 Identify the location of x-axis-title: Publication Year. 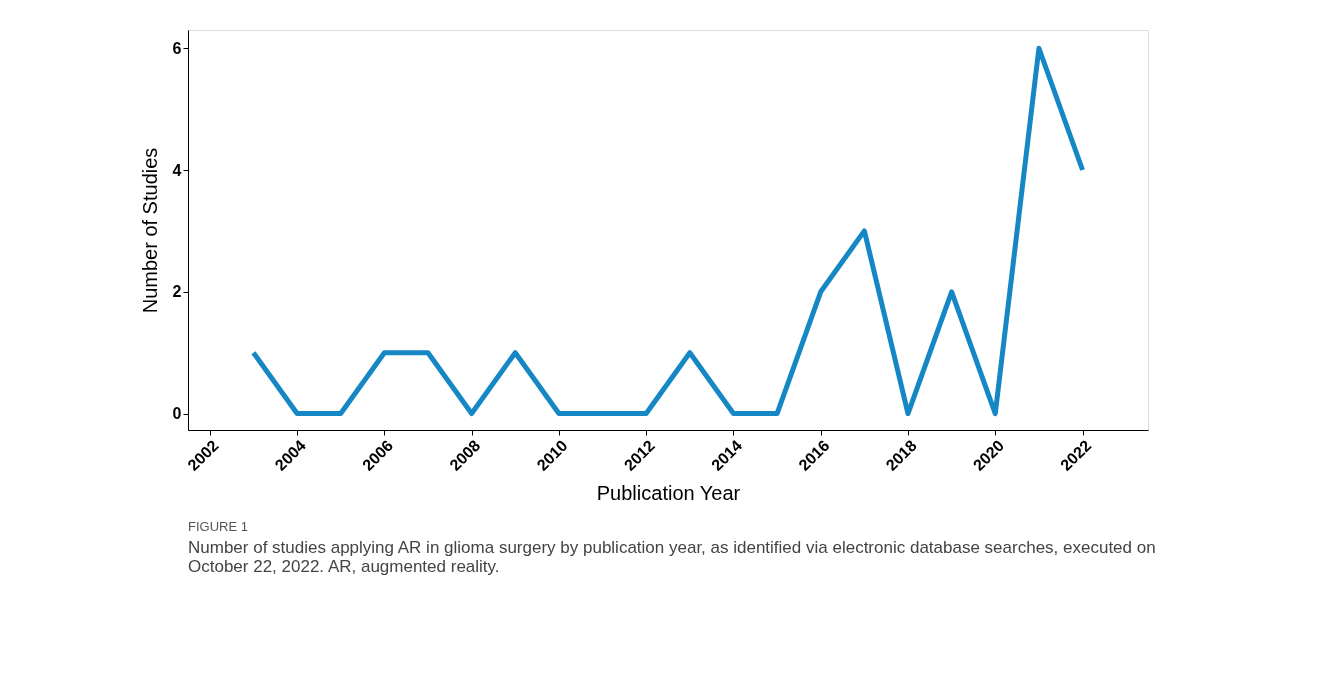
(668, 492).